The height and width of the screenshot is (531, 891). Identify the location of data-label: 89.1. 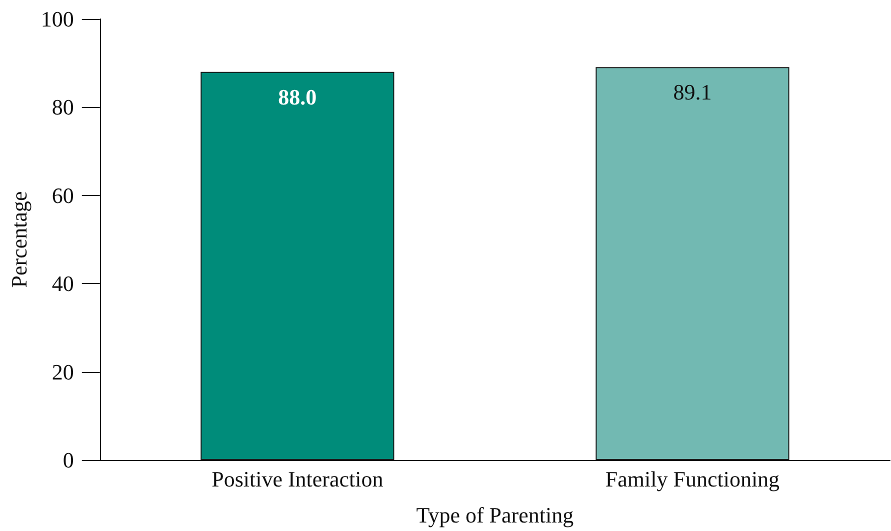
(692, 92).